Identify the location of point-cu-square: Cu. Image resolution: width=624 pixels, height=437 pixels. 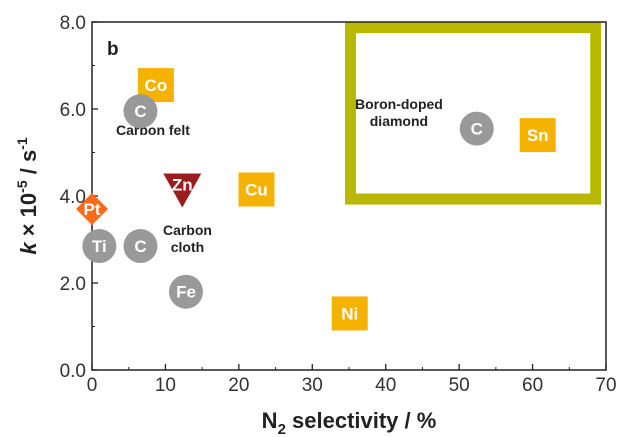
(256, 189).